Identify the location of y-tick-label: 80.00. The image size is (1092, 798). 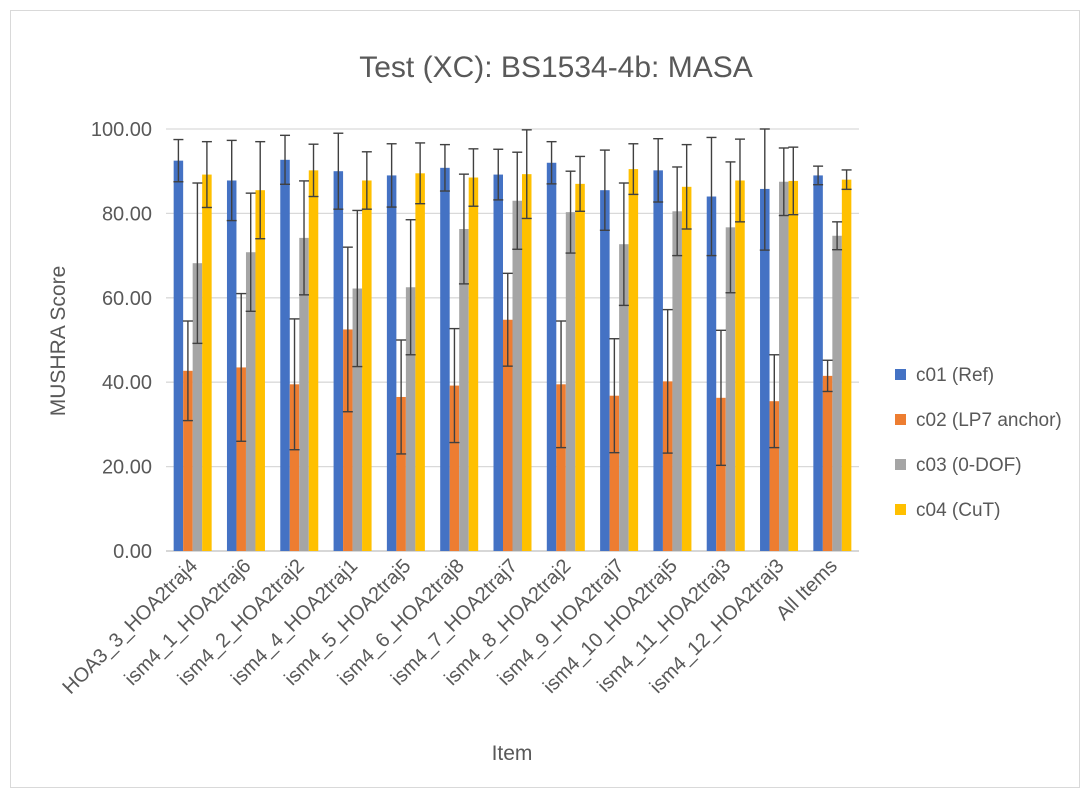
(127, 214).